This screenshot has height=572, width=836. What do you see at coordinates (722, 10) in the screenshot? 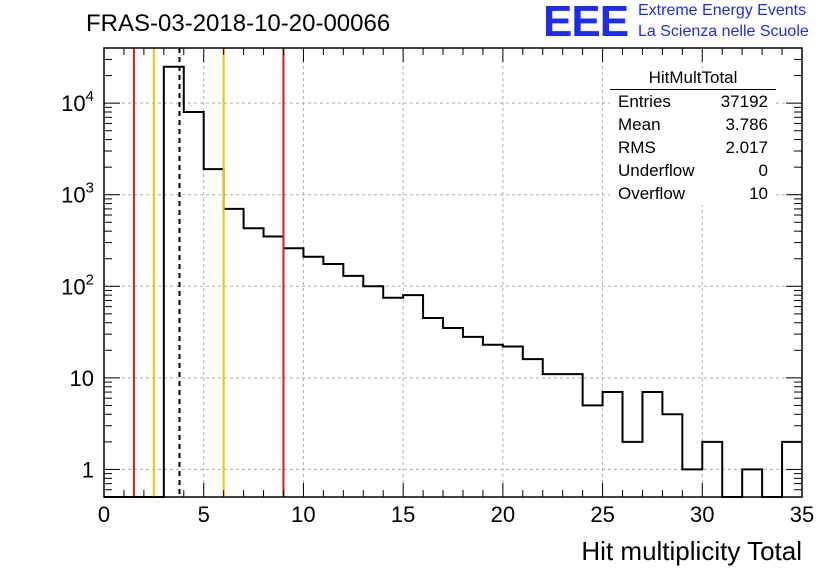
I see `logo-text-line1: Extreme Energy Events` at bounding box center [722, 10].